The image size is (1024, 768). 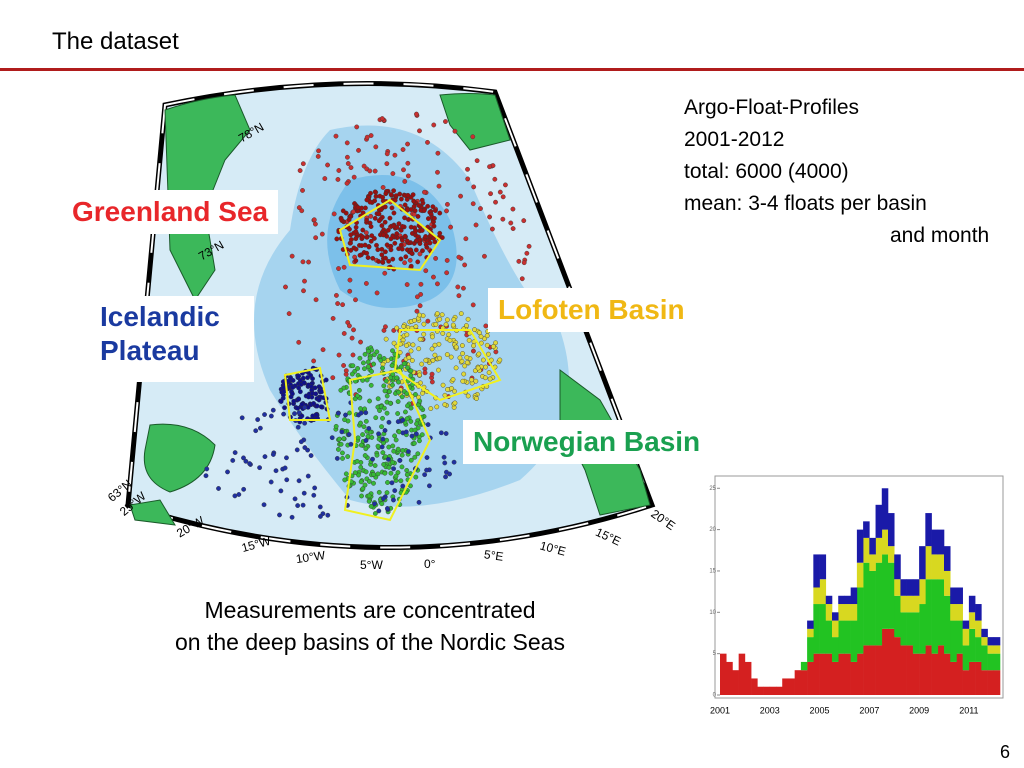 I want to click on map-land, so click(x=152, y=512).